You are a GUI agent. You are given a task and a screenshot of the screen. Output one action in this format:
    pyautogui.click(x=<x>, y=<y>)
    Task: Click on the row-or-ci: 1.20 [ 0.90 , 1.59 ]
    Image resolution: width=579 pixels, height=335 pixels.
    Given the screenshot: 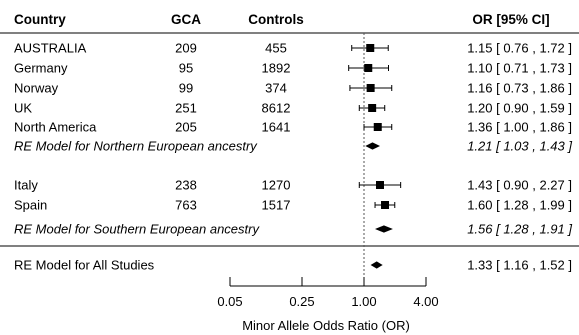 What is the action you would take?
    pyautogui.click(x=519, y=108)
    